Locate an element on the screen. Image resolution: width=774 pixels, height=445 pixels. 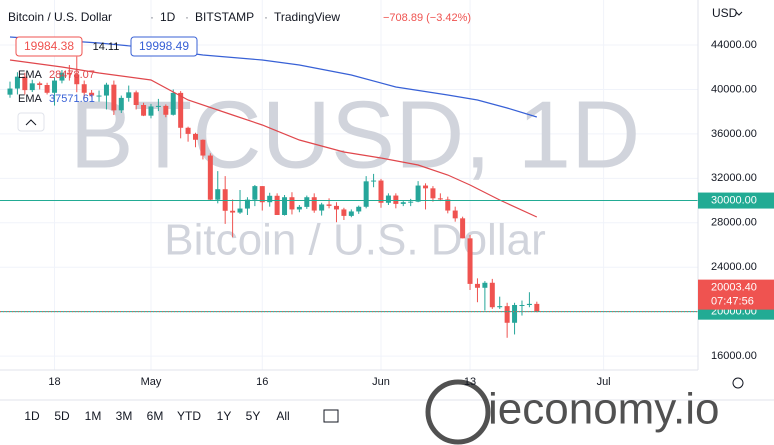
currency: USD is located at coordinates (725, 13).